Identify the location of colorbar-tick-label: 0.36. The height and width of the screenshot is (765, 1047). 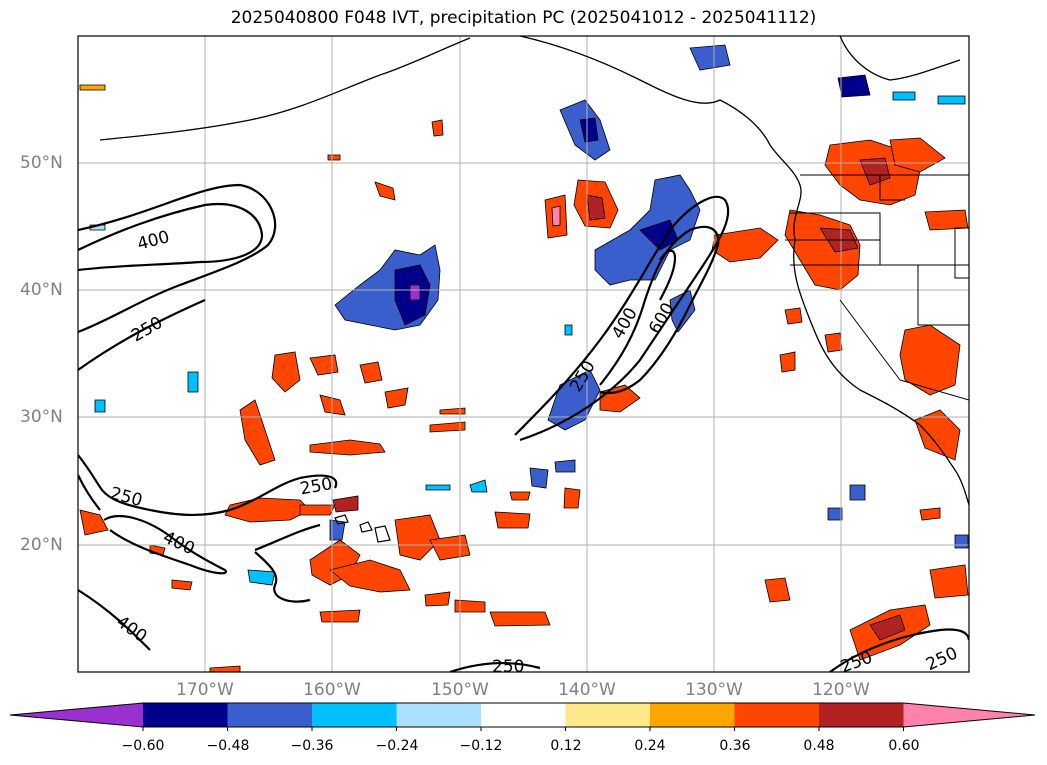
(735, 746).